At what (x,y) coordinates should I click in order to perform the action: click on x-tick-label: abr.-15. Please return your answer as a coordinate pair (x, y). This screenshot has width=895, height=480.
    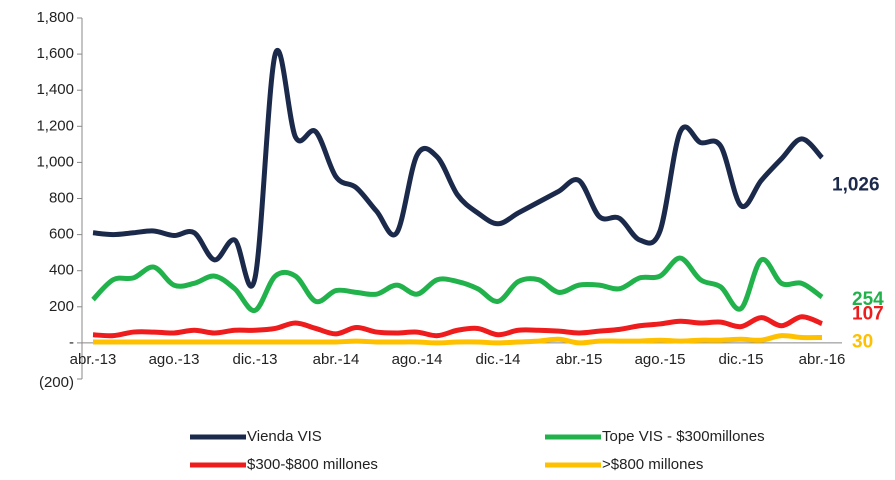
    Looking at the image, I should click on (579, 359).